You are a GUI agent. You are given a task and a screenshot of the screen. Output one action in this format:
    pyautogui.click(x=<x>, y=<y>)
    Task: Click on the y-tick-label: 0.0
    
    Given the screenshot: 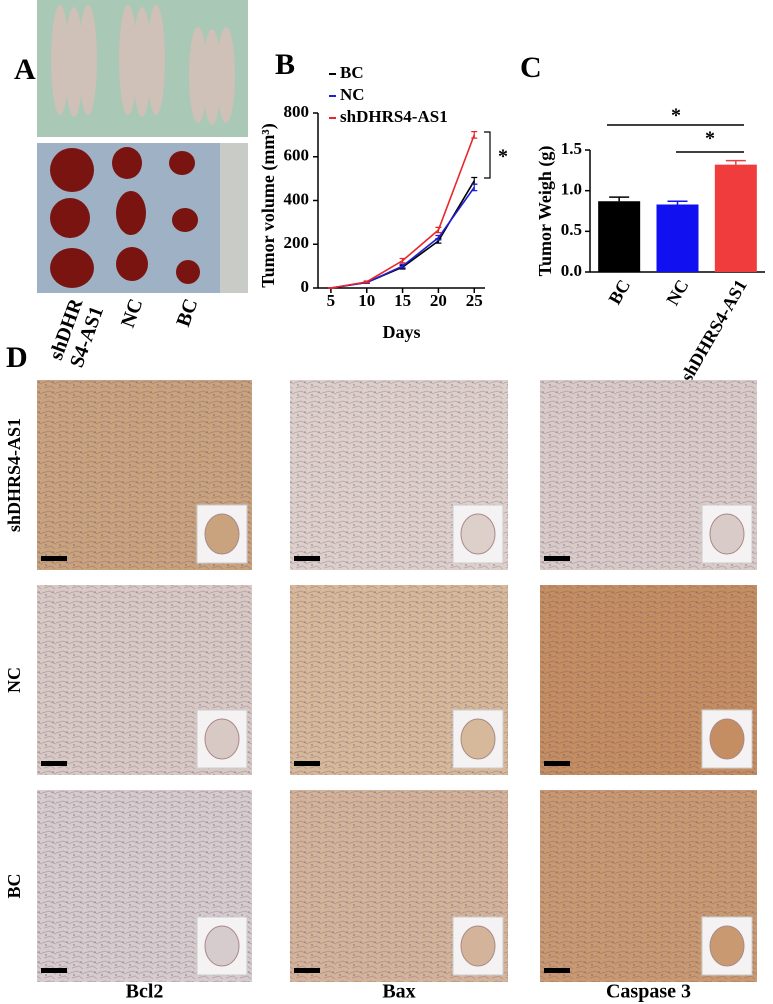 What is the action you would take?
    pyautogui.click(x=571, y=270)
    